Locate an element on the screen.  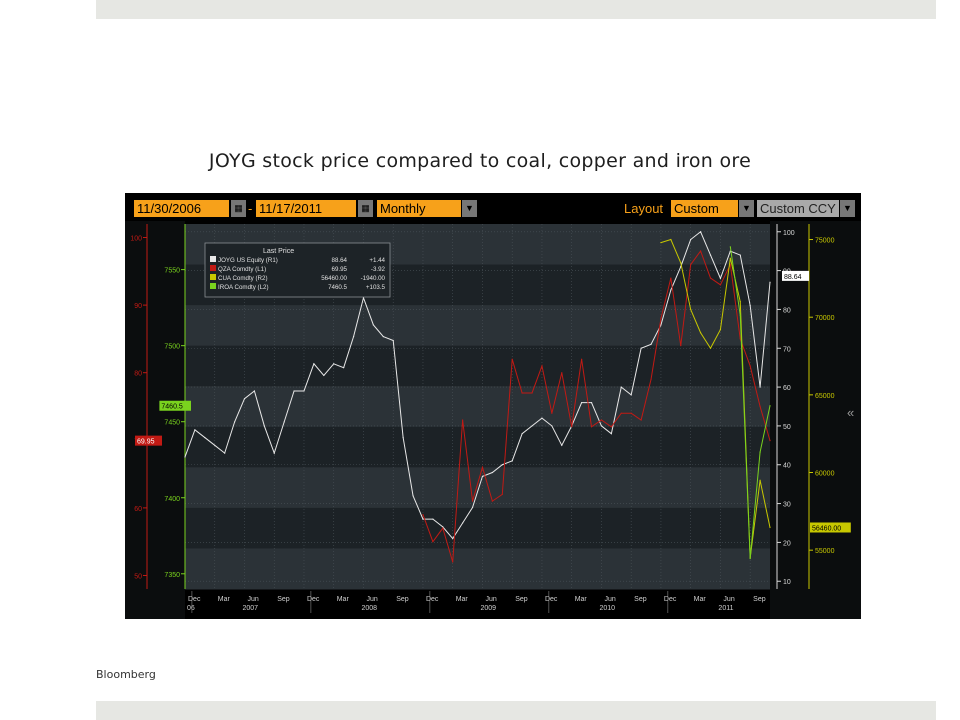
legend-last-value: 56460.00 is located at coordinates (334, 278).